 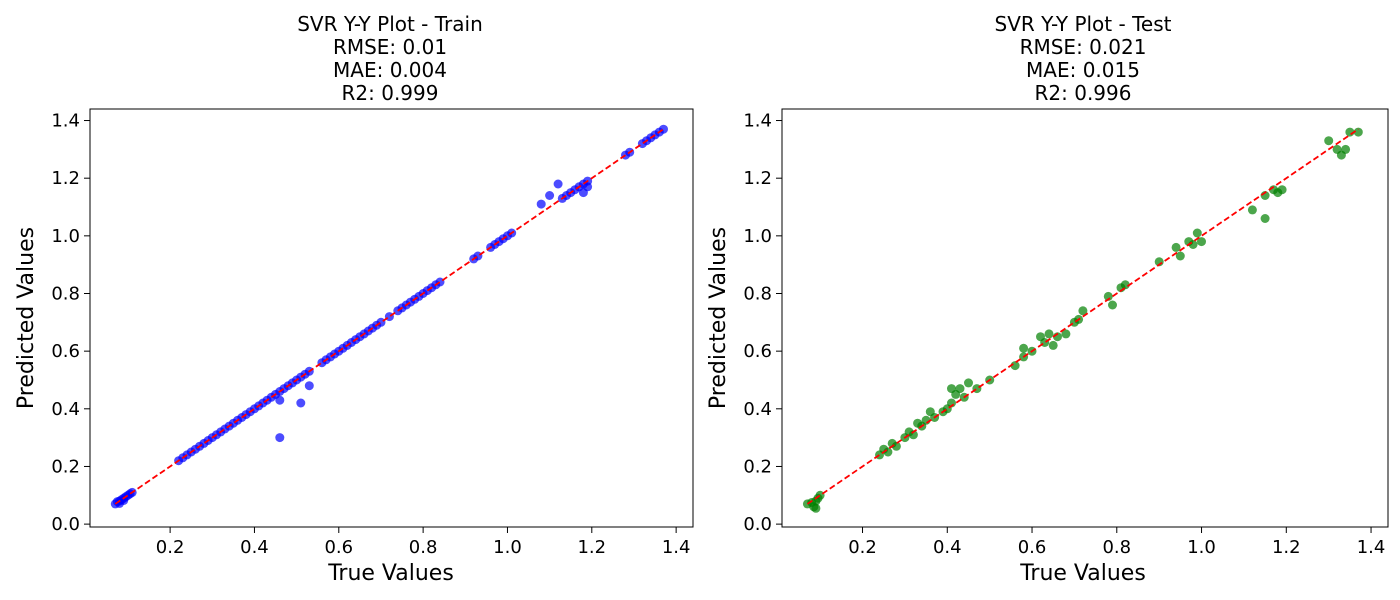 I want to click on title-line: RMSE: 0.021, so click(x=1083, y=47).